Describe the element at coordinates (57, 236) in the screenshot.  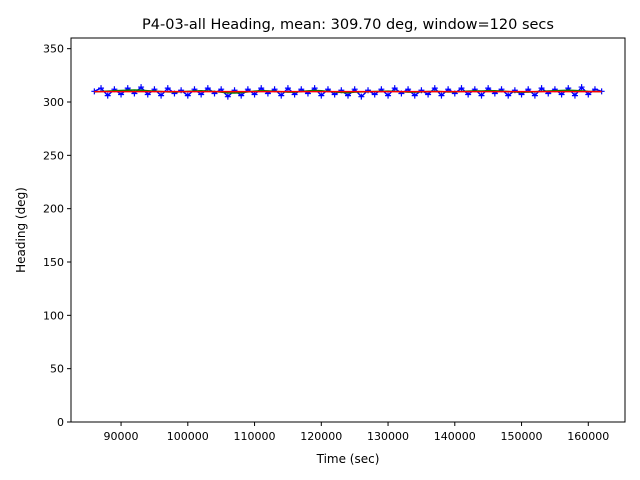
I see `y-axis: 0 50 100 150 200 250 300 350` at that location.